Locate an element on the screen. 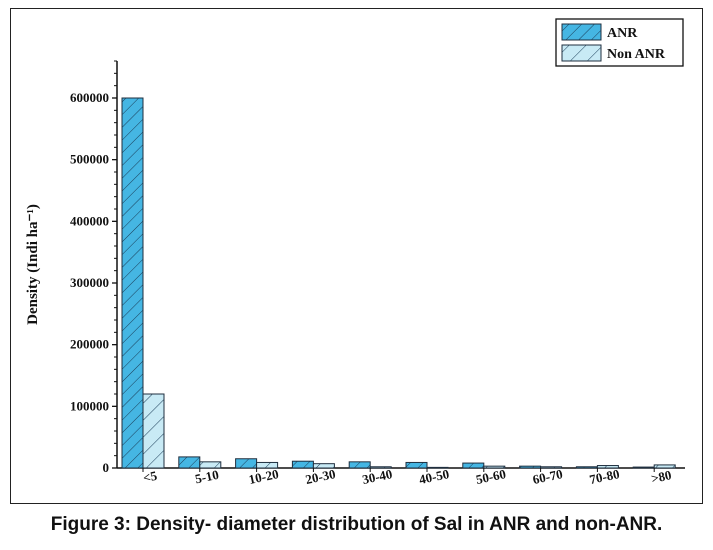 The height and width of the screenshot is (550, 713). x-tick-label: 30-40 is located at coordinates (377, 476).